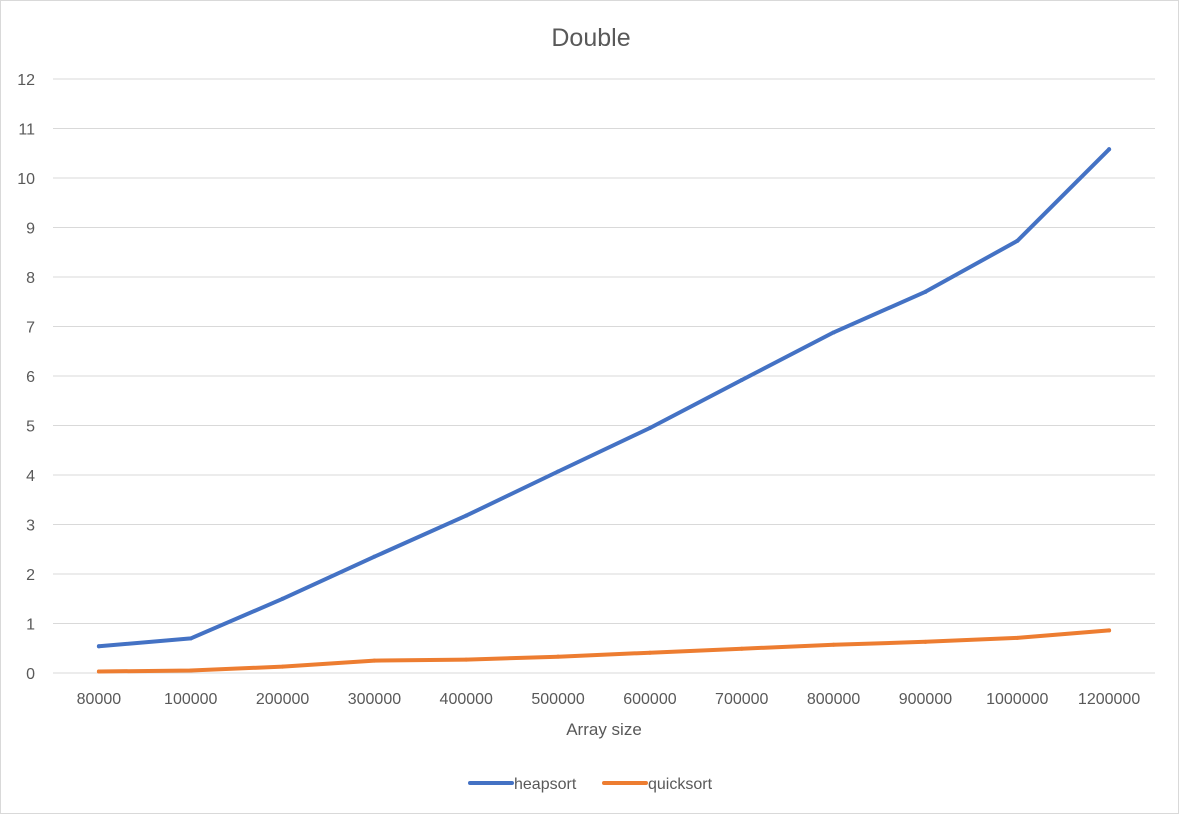 The width and height of the screenshot is (1179, 815). I want to click on y-tick-label: 11, so click(26, 130).